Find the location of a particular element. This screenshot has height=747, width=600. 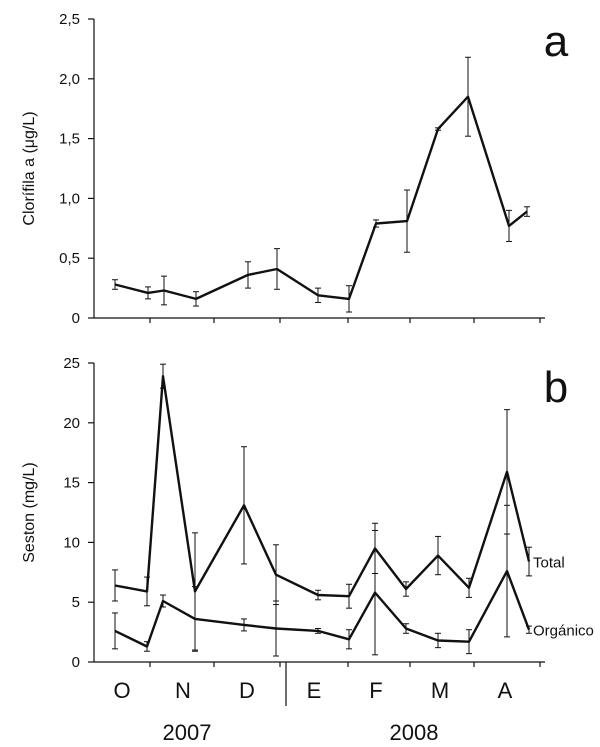

panel-a-y-tick-label: 1,5 is located at coordinates (69, 139).